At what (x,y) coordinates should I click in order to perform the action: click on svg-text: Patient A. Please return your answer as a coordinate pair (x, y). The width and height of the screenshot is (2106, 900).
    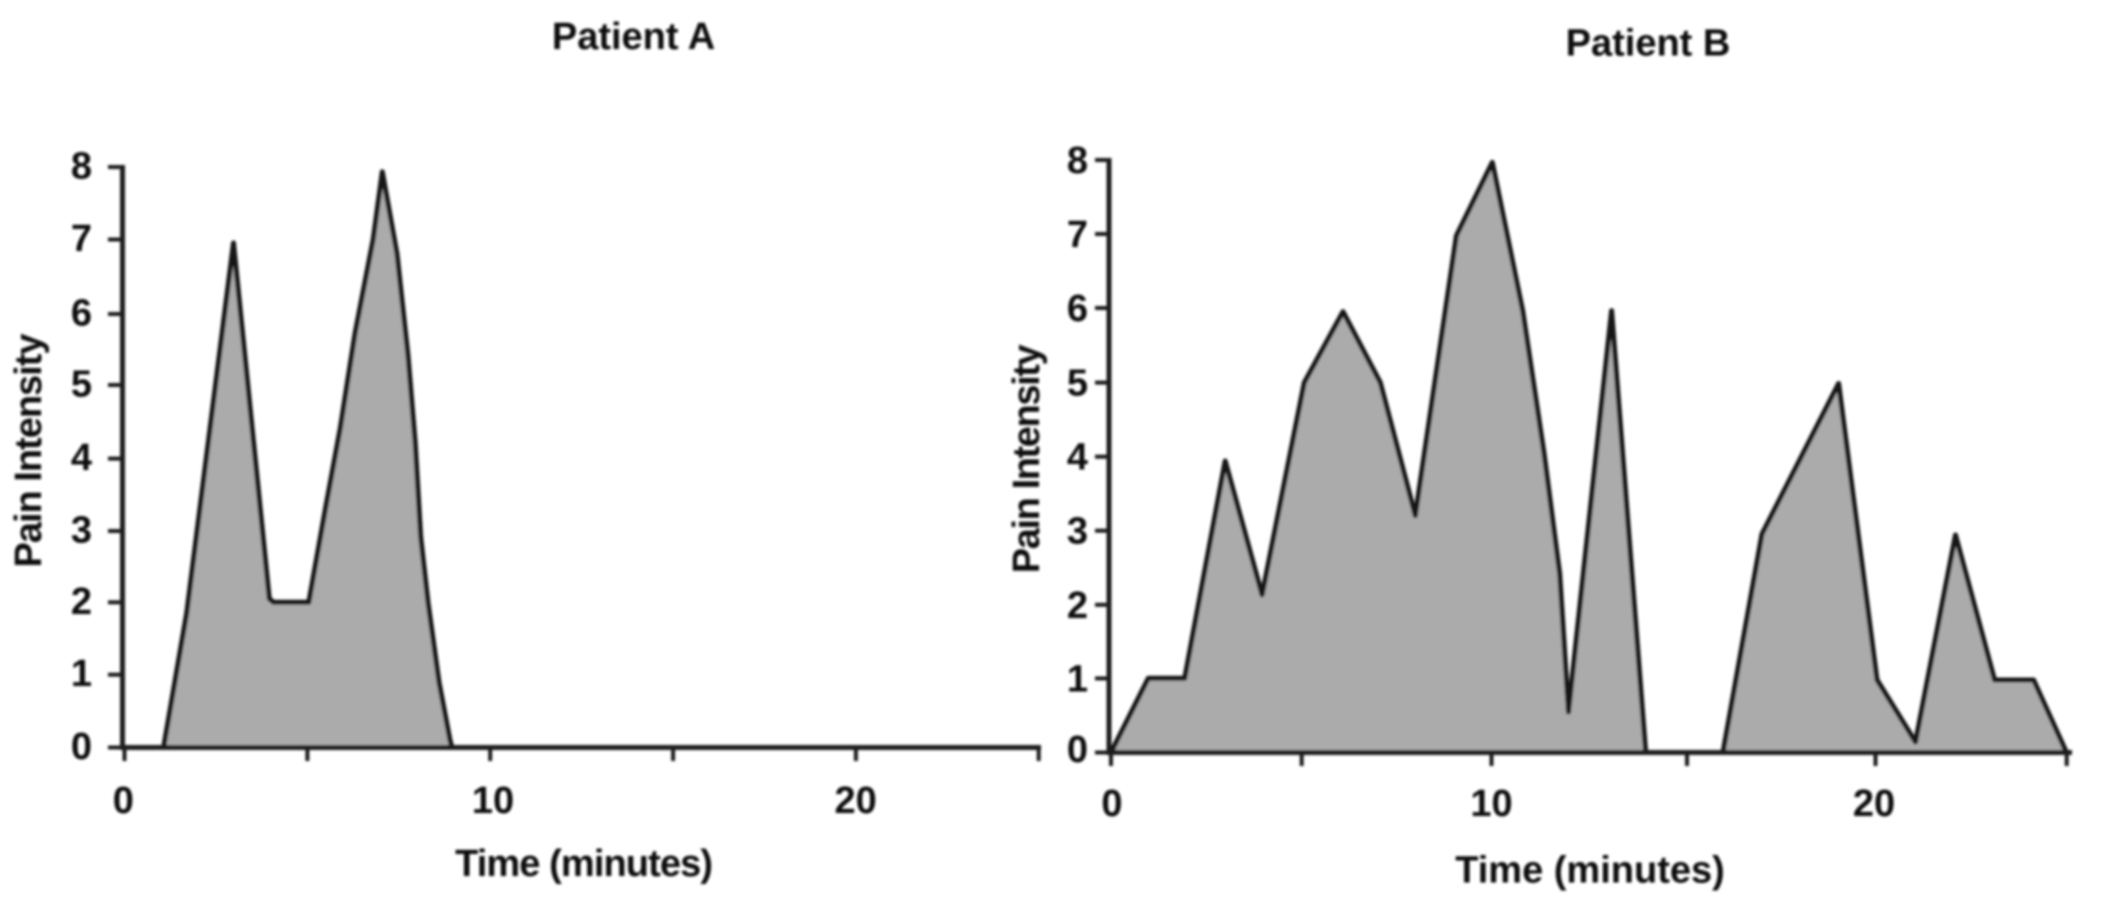
    Looking at the image, I should click on (633, 37).